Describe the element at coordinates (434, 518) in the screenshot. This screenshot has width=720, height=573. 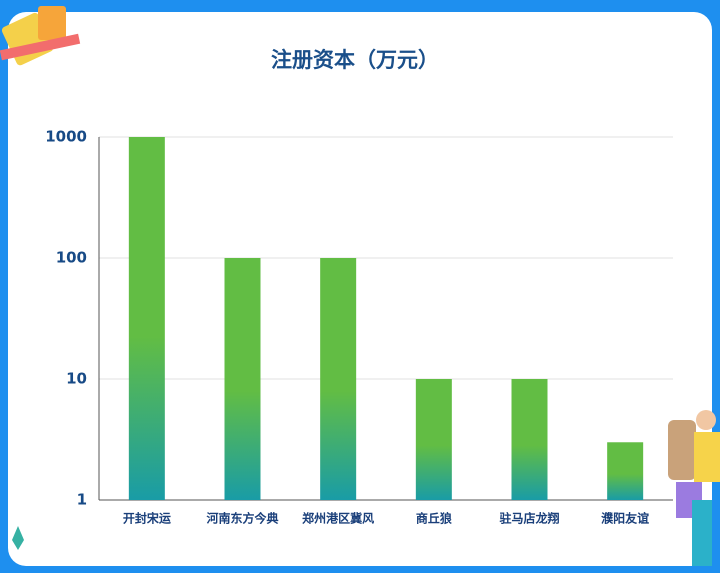
I see `x-tick-label: 商丘狼` at that location.